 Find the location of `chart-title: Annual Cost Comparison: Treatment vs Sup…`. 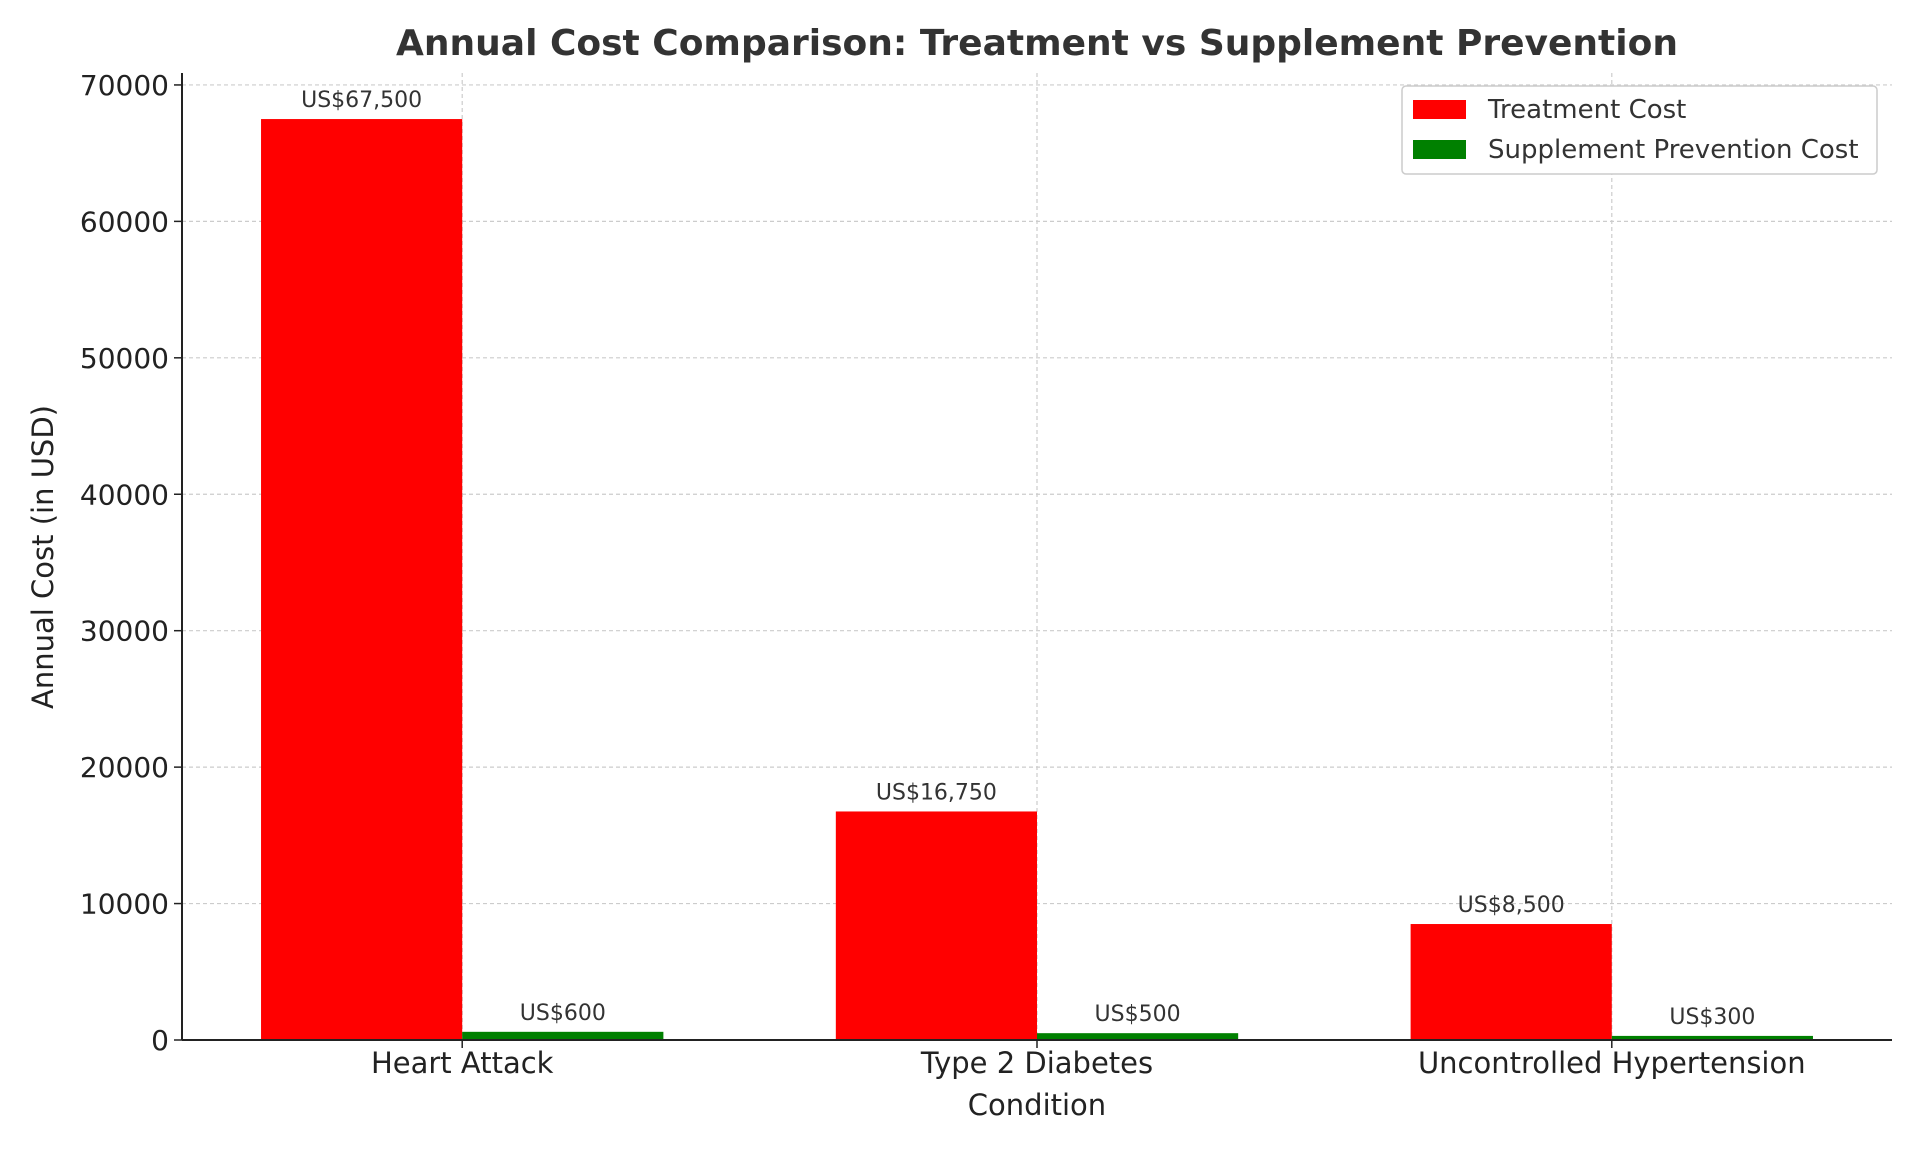

chart-title: Annual Cost Comparison: Treatment vs Sup… is located at coordinates (1037, 43).